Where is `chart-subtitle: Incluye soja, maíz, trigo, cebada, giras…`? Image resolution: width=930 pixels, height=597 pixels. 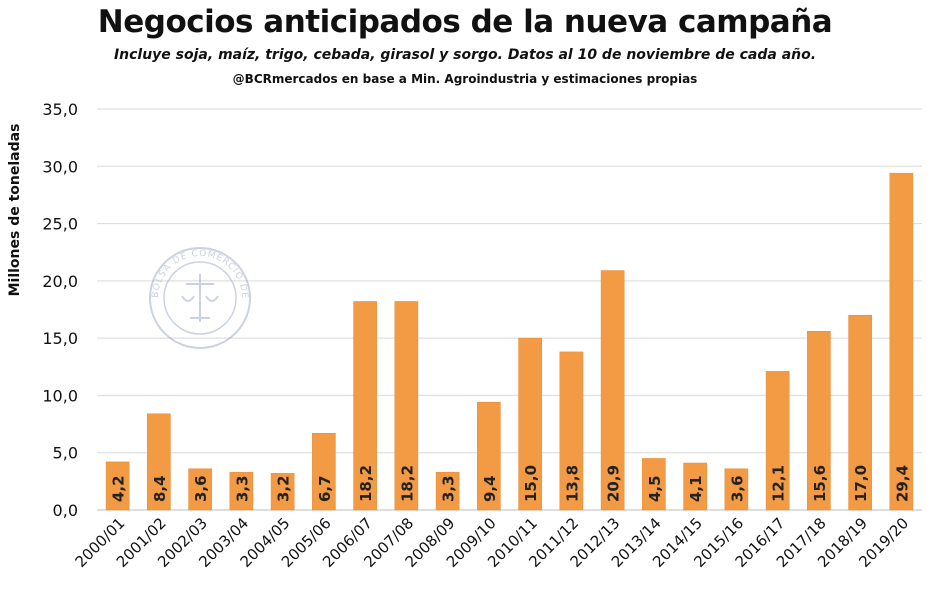 chart-subtitle: Incluye soja, maíz, trigo, cebada, giras… is located at coordinates (465, 55).